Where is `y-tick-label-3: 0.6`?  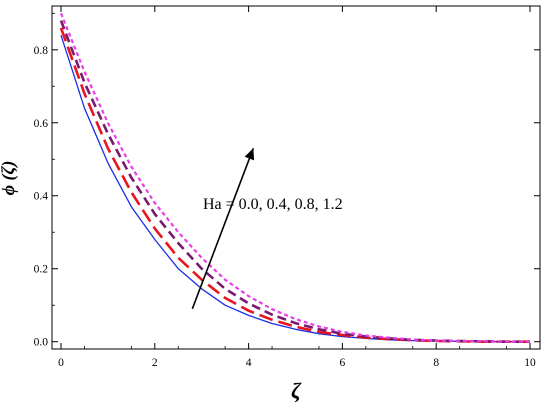 y-tick-label-3: 0.6 is located at coordinates (41, 124).